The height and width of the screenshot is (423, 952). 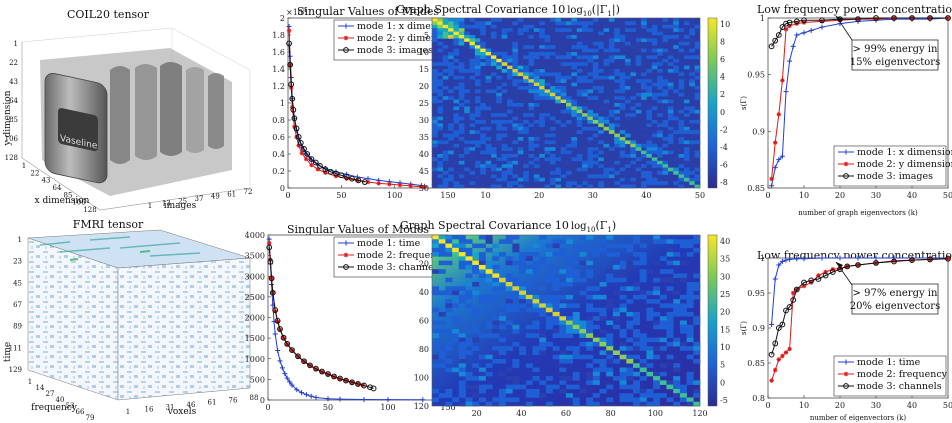 What do you see at coordinates (390, 40) in the screenshot?
I see `legend-box` at bounding box center [390, 40].